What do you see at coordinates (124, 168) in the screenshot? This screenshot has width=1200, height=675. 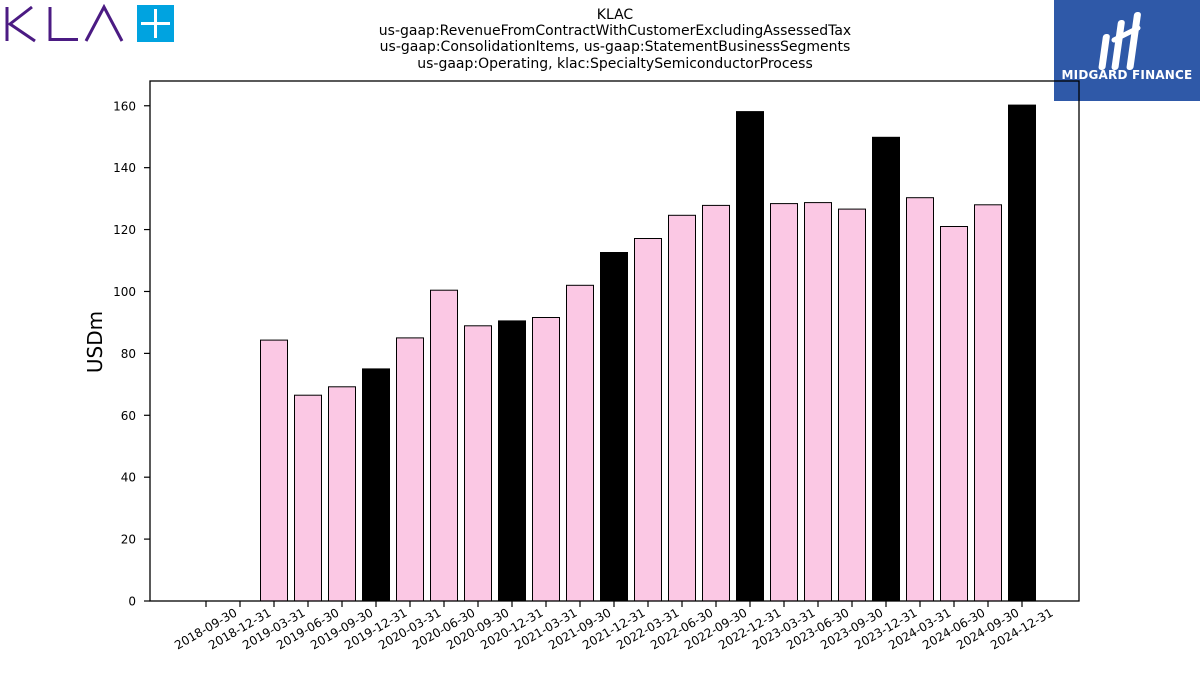 I see `y-tick-label: 140` at bounding box center [124, 168].